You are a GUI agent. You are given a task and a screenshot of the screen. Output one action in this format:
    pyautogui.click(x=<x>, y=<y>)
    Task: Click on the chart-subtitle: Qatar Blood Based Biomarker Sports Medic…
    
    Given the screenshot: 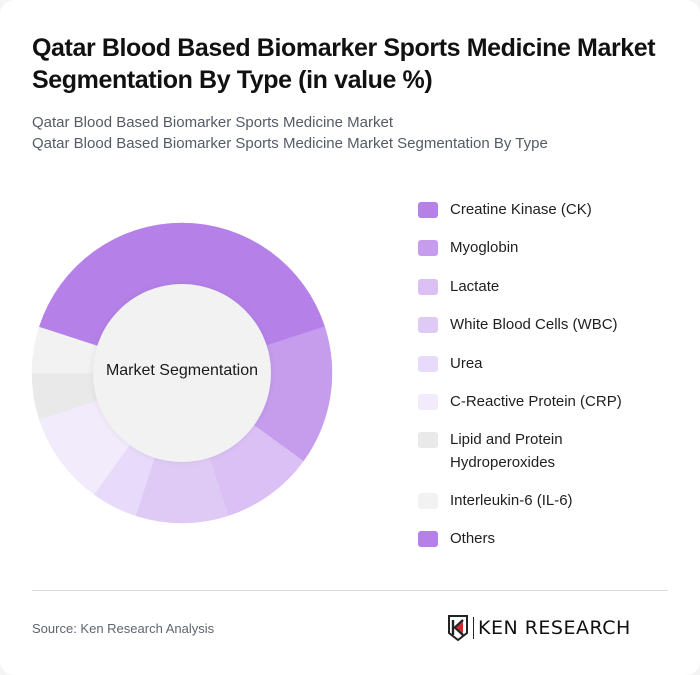 What is the action you would take?
    pyautogui.click(x=352, y=133)
    